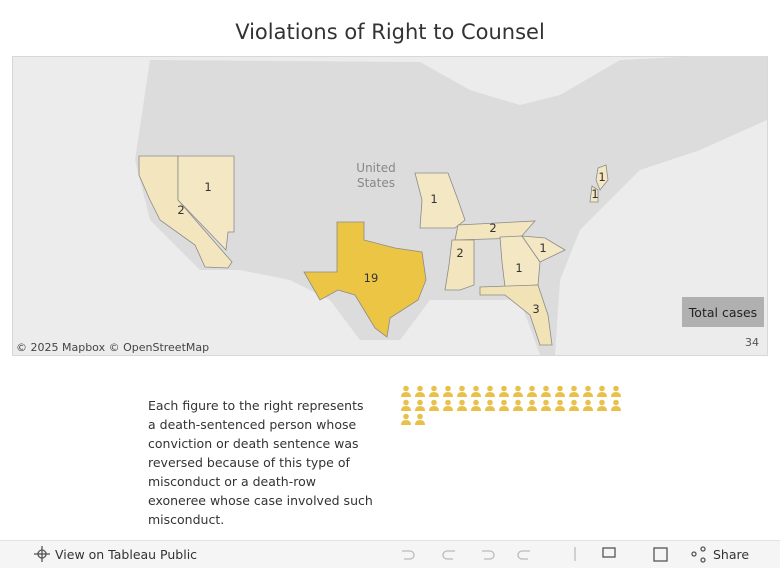 The image size is (780, 568). What do you see at coordinates (375, 175) in the screenshot?
I see `country-label: United States` at bounding box center [375, 175].